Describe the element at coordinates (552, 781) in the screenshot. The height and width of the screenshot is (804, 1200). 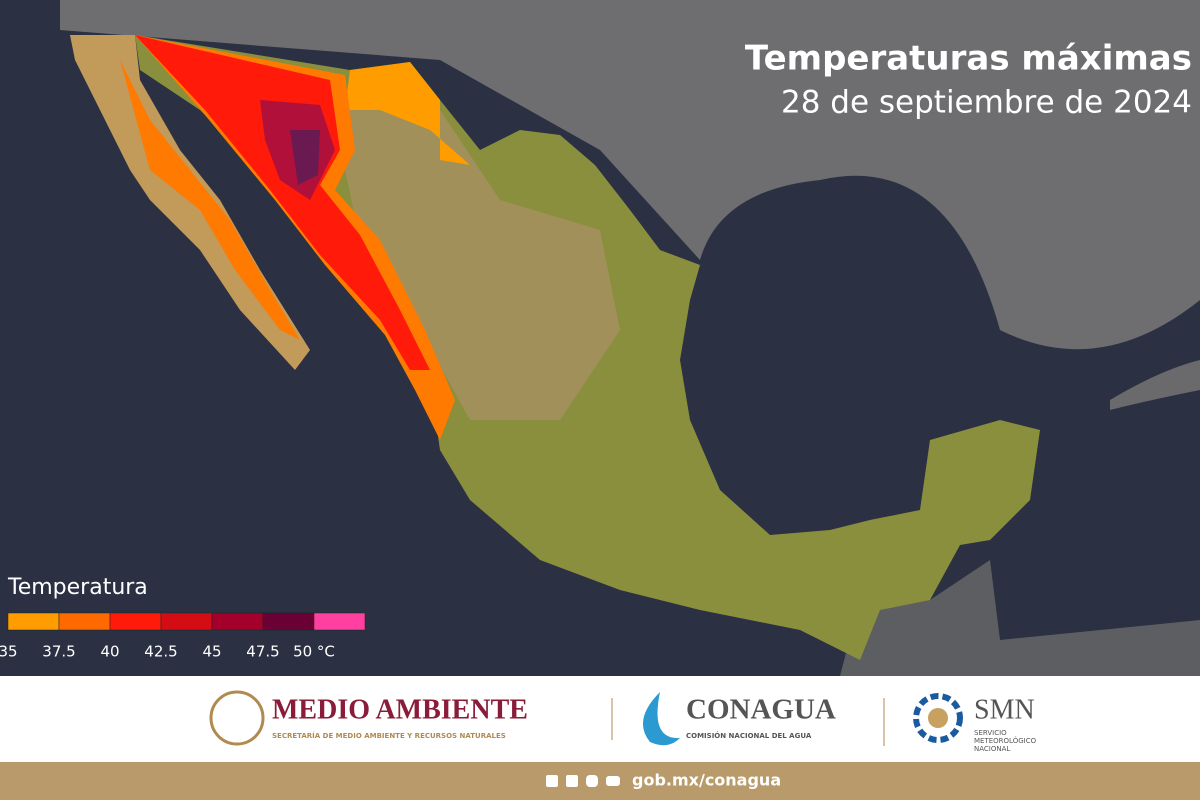
I see `icon-facebook` at that location.